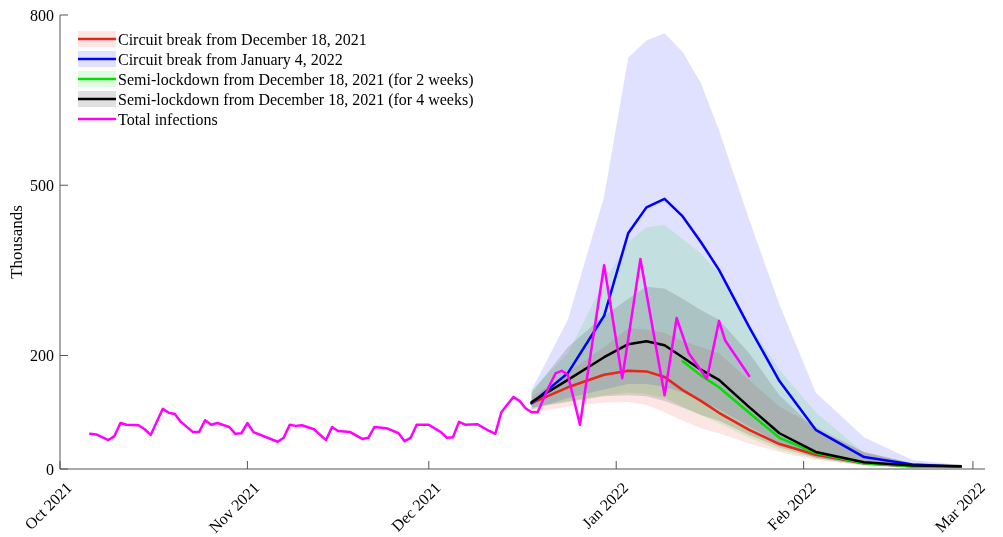 The width and height of the screenshot is (1003, 537). I want to click on legend-label: Total infections, so click(168, 119).